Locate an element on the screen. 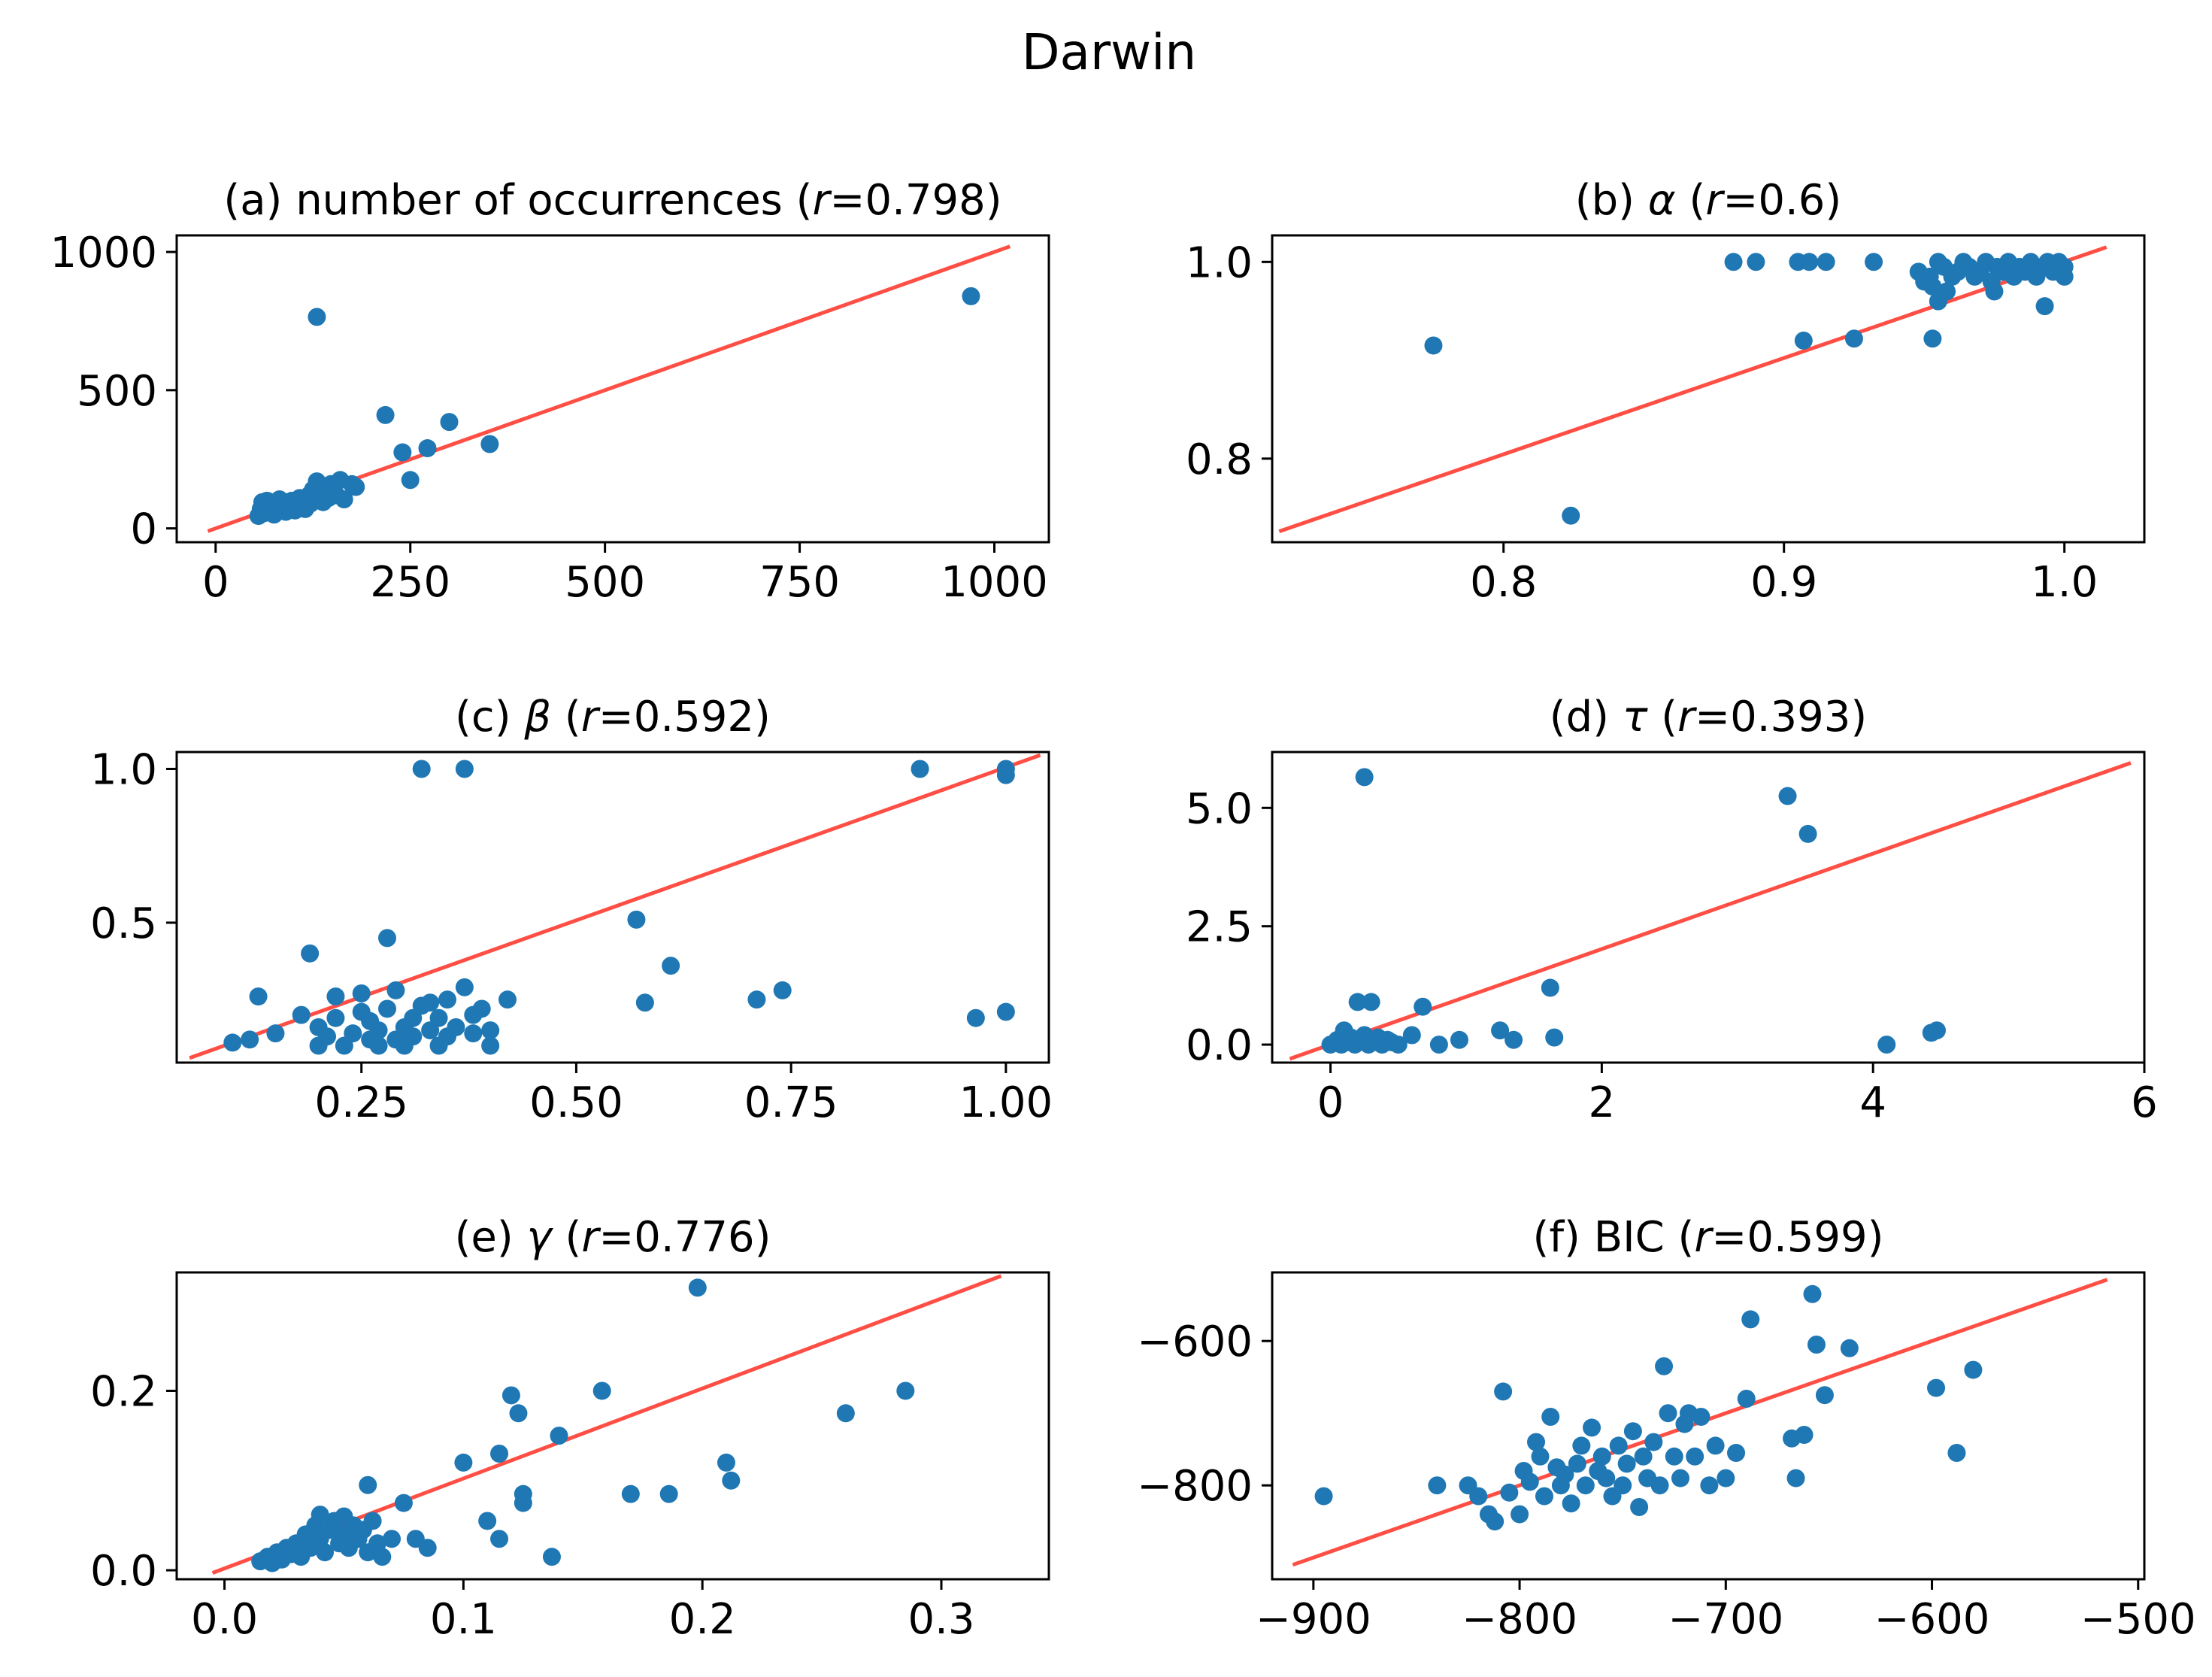  y-tick-label: 0 is located at coordinates (143, 529).